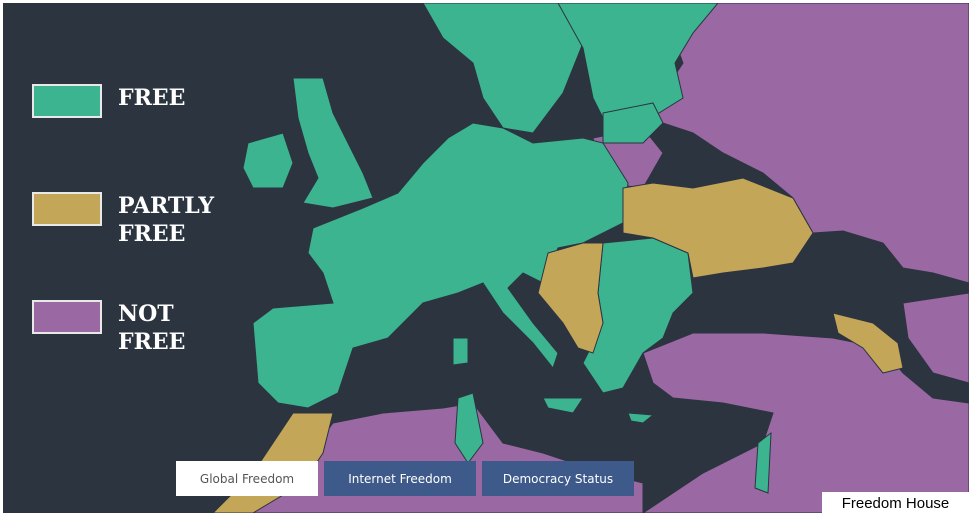  Describe the element at coordinates (152, 328) in the screenshot. I see `legend-label: NOT FREE` at that location.